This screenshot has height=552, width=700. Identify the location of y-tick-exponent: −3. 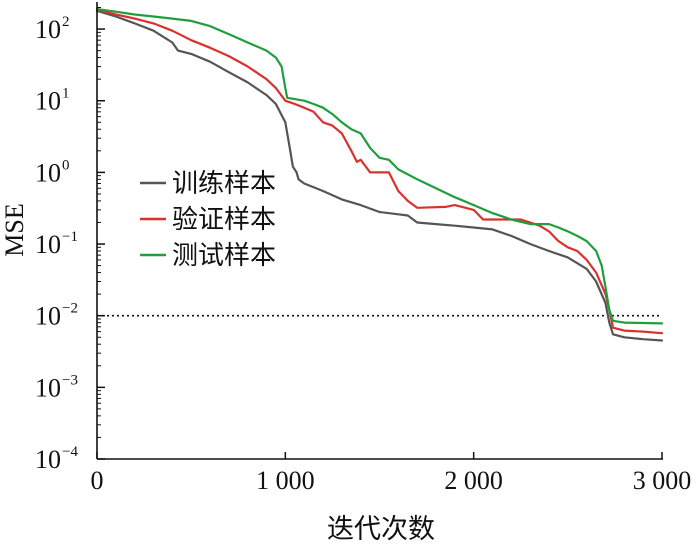
(70, 380).